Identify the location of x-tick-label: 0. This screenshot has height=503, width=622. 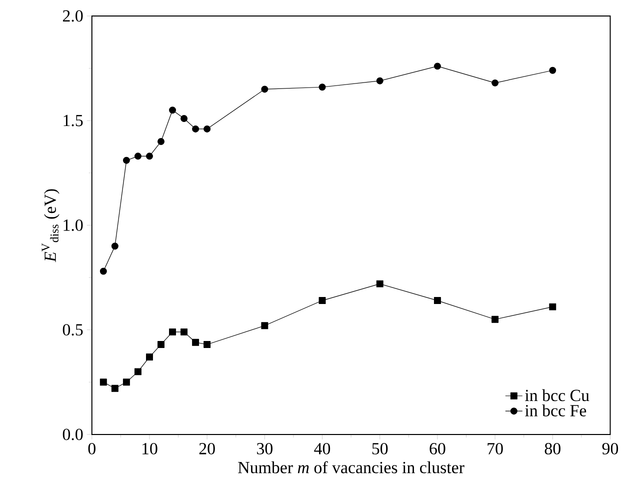
(92, 448).